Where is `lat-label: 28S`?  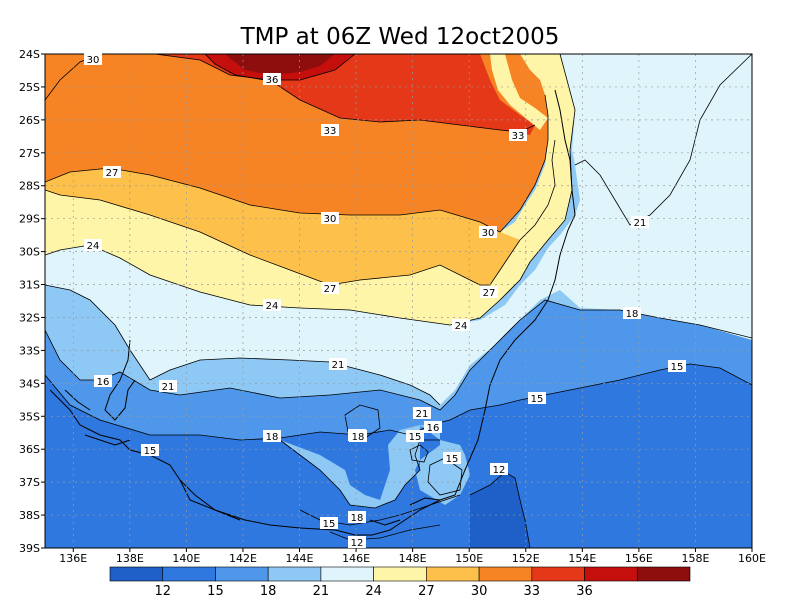
lat-label: 28S is located at coordinates (29, 186).